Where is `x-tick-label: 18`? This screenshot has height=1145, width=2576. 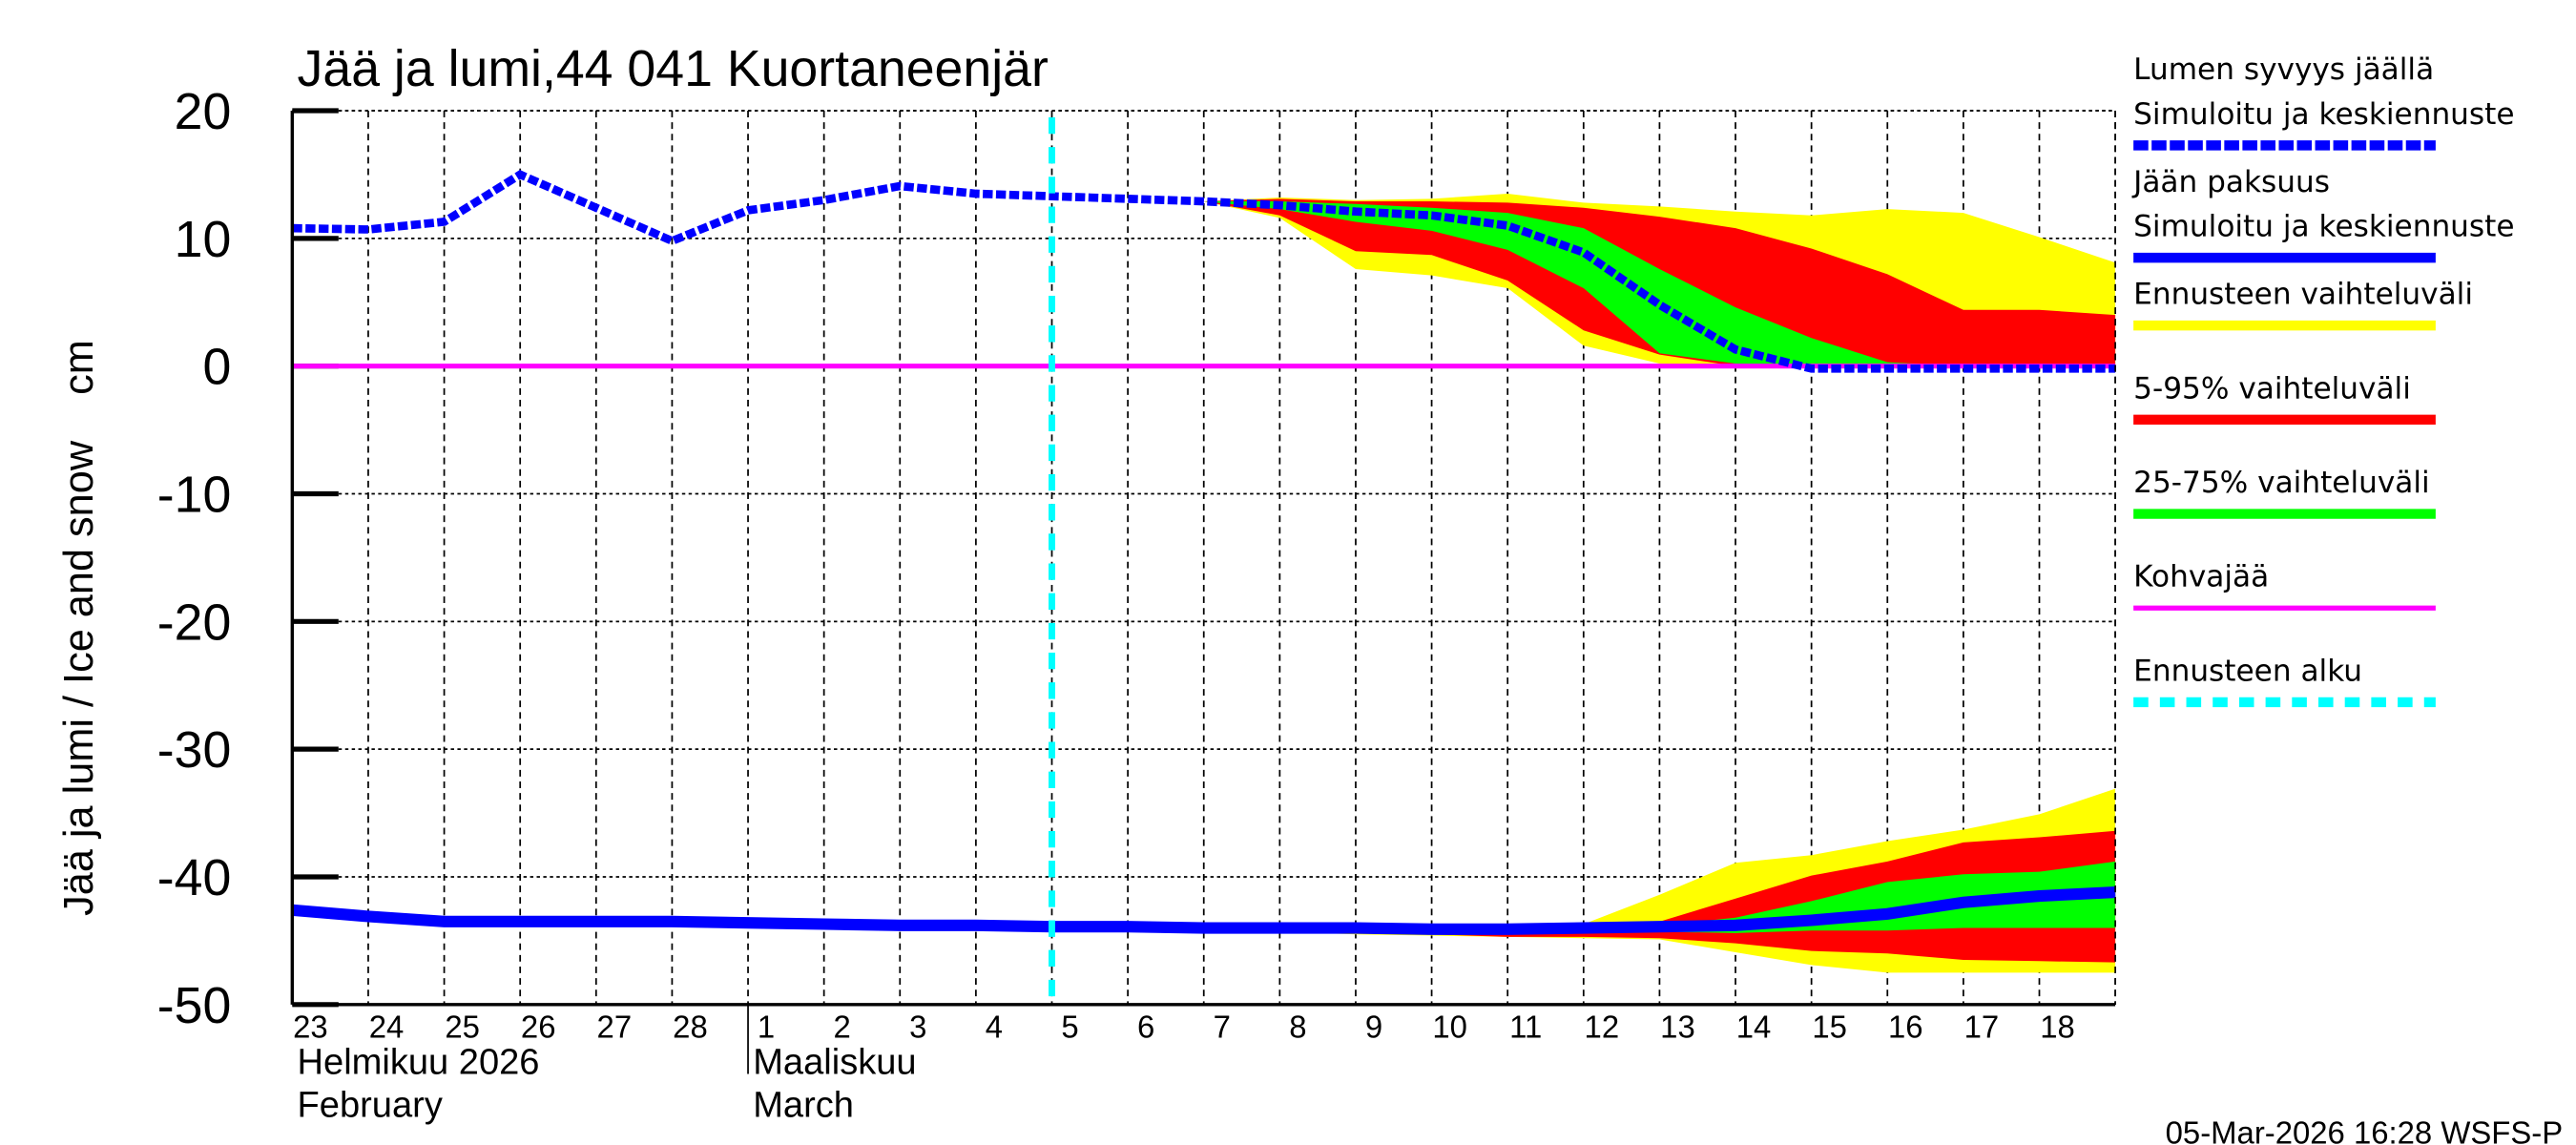 x-tick-label: 18 is located at coordinates (2057, 1026).